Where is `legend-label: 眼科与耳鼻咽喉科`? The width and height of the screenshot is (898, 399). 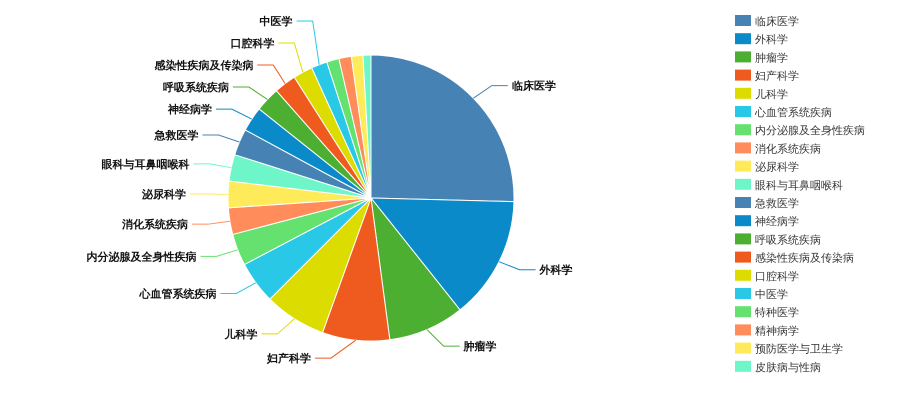 legend-label: 眼科与耳鼻咽喉科 is located at coordinates (799, 185).